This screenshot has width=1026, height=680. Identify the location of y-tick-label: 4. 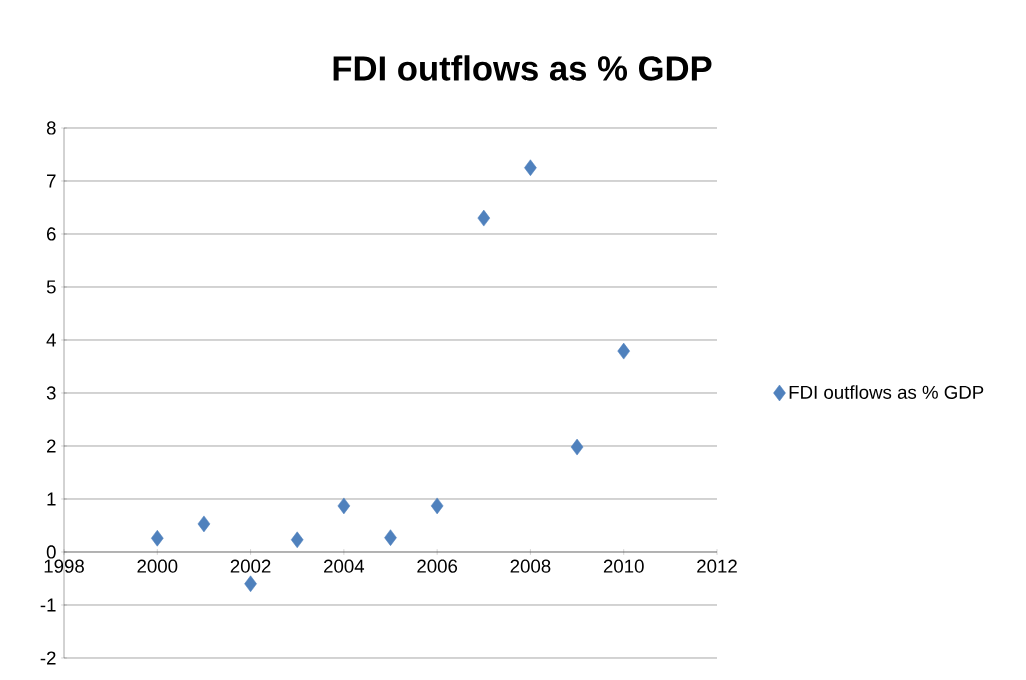
(51, 340).